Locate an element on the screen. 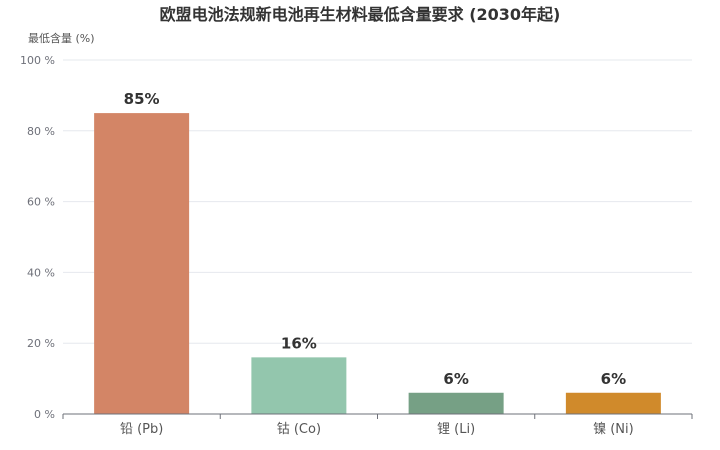 This screenshot has width=720, height=450. category-label-1: 钴 (Co) is located at coordinates (299, 429).